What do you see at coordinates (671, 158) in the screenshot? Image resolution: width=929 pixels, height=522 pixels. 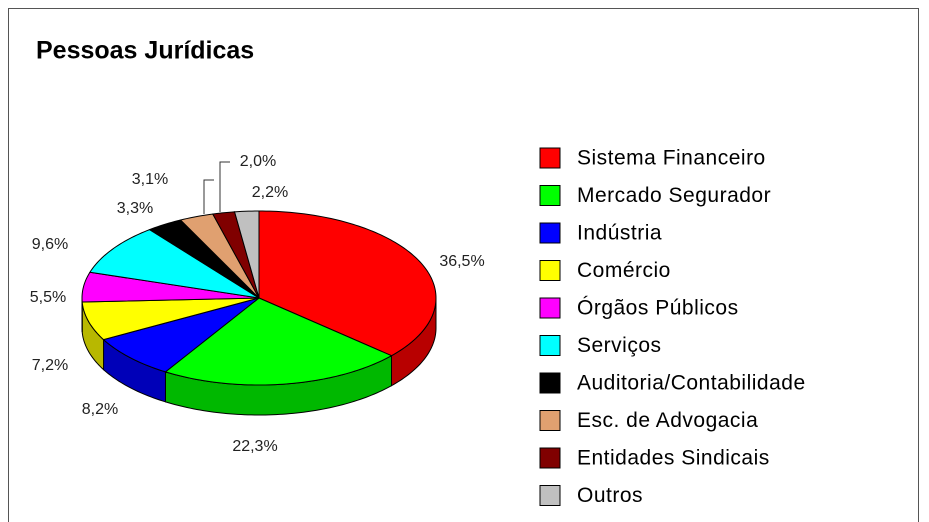 I see `legend-label: Sistema Financeiro` at bounding box center [671, 158].